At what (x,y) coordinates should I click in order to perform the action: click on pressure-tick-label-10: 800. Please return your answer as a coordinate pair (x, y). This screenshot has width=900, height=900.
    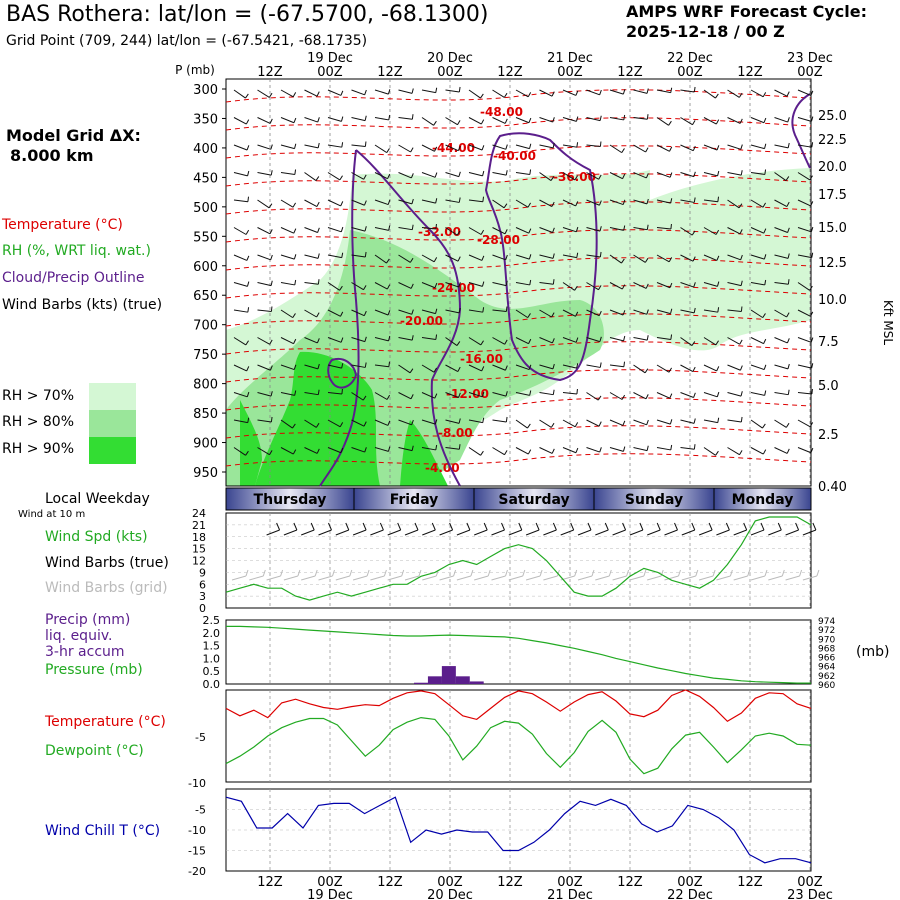
    Looking at the image, I should click on (205, 385).